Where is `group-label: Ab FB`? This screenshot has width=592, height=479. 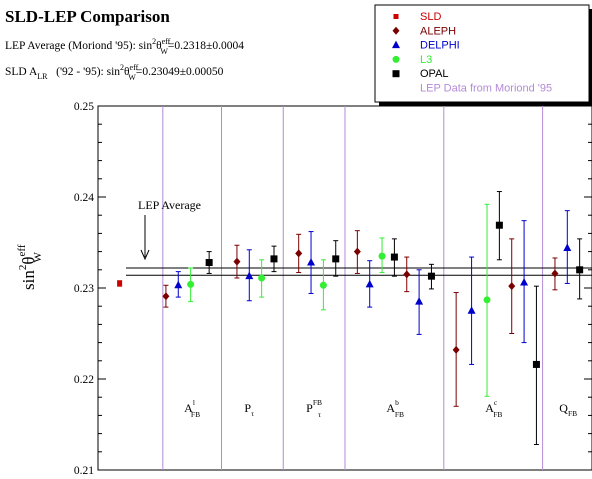
group-label: Ab FB is located at coordinates (395, 408).